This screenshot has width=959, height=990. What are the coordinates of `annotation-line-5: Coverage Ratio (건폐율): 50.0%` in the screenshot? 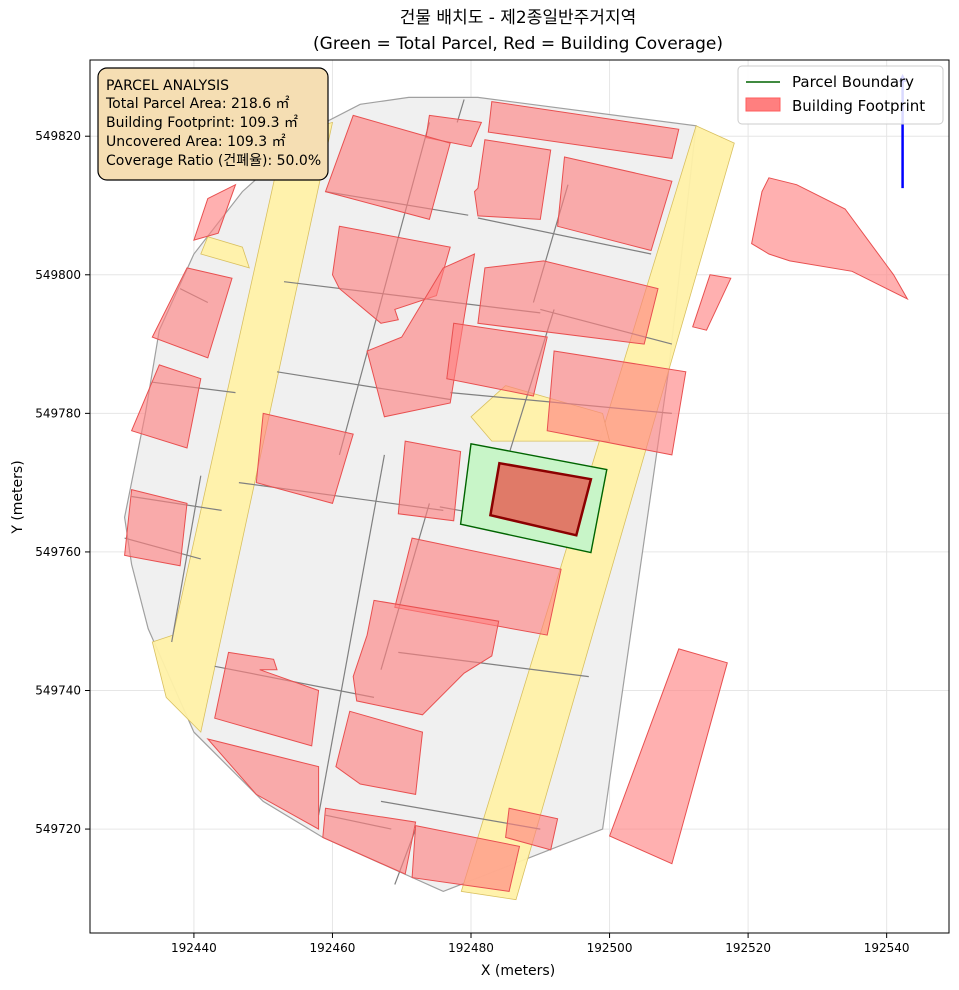 It's located at (213, 161).